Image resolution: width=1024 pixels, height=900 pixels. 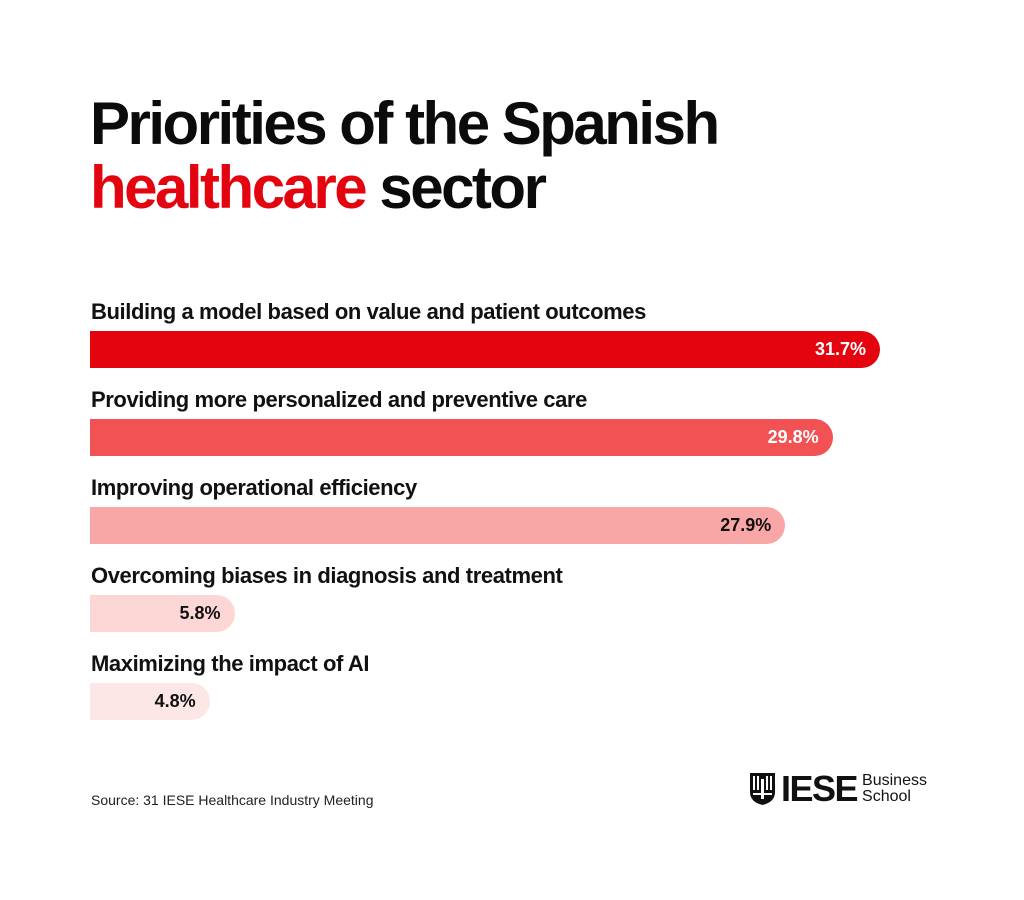 I want to click on logo-wordmark: IESE, so click(x=820, y=788).